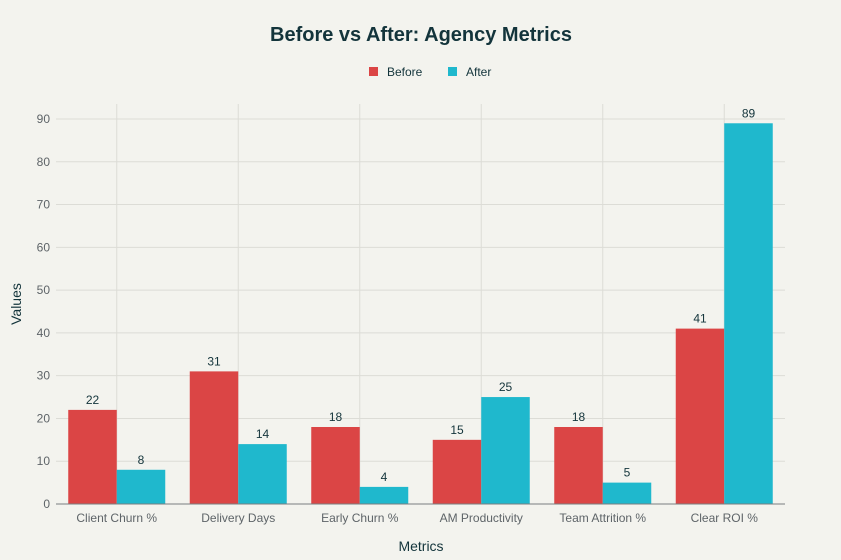 This screenshot has height=560, width=841. I want to click on y-tick-label: 80, so click(44, 162).